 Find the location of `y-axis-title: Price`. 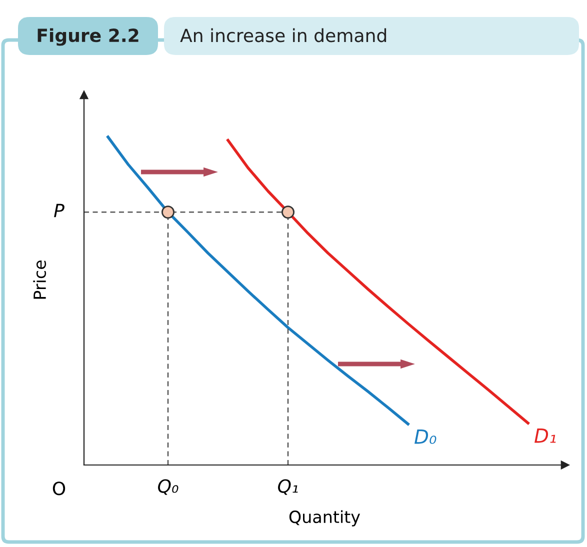

y-axis-title: Price is located at coordinates (39, 279).